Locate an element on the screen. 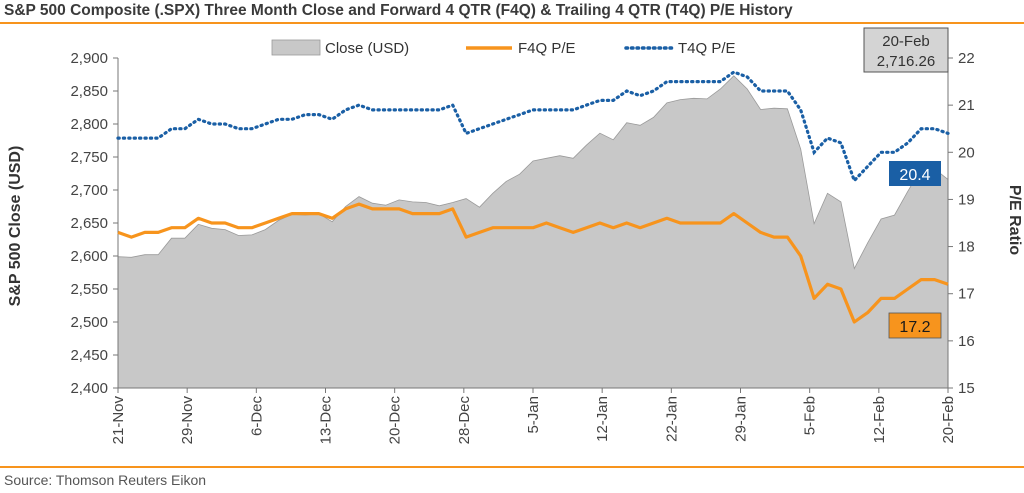  y2-tick-label: 15 is located at coordinates (966, 388).